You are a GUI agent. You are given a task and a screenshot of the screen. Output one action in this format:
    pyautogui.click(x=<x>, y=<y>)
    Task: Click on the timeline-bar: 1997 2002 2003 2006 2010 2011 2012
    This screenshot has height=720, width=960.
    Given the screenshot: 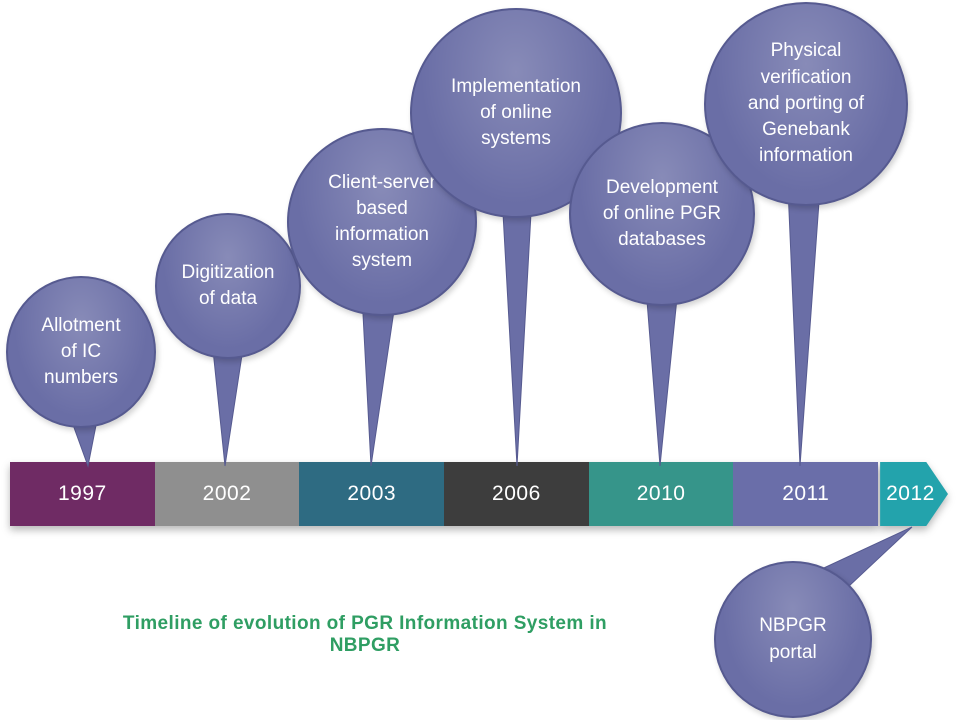 What is the action you would take?
    pyautogui.click(x=479, y=494)
    